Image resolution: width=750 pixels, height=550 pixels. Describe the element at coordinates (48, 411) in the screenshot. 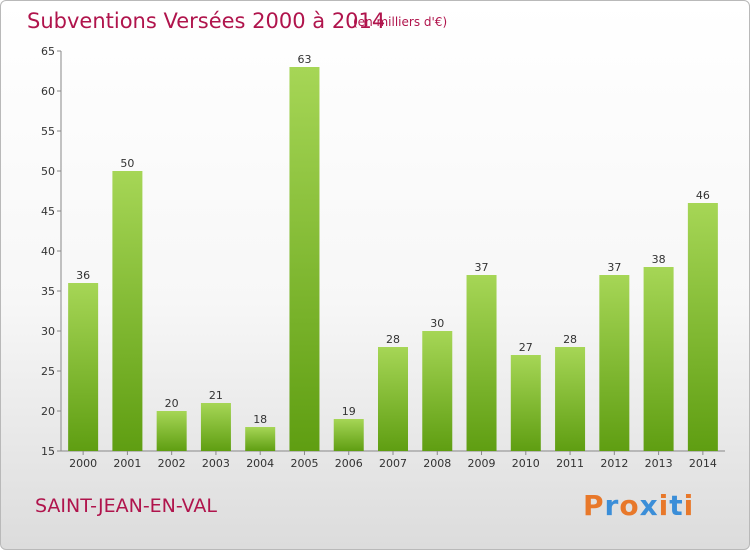

I see `y-tick-label: 20` at that location.